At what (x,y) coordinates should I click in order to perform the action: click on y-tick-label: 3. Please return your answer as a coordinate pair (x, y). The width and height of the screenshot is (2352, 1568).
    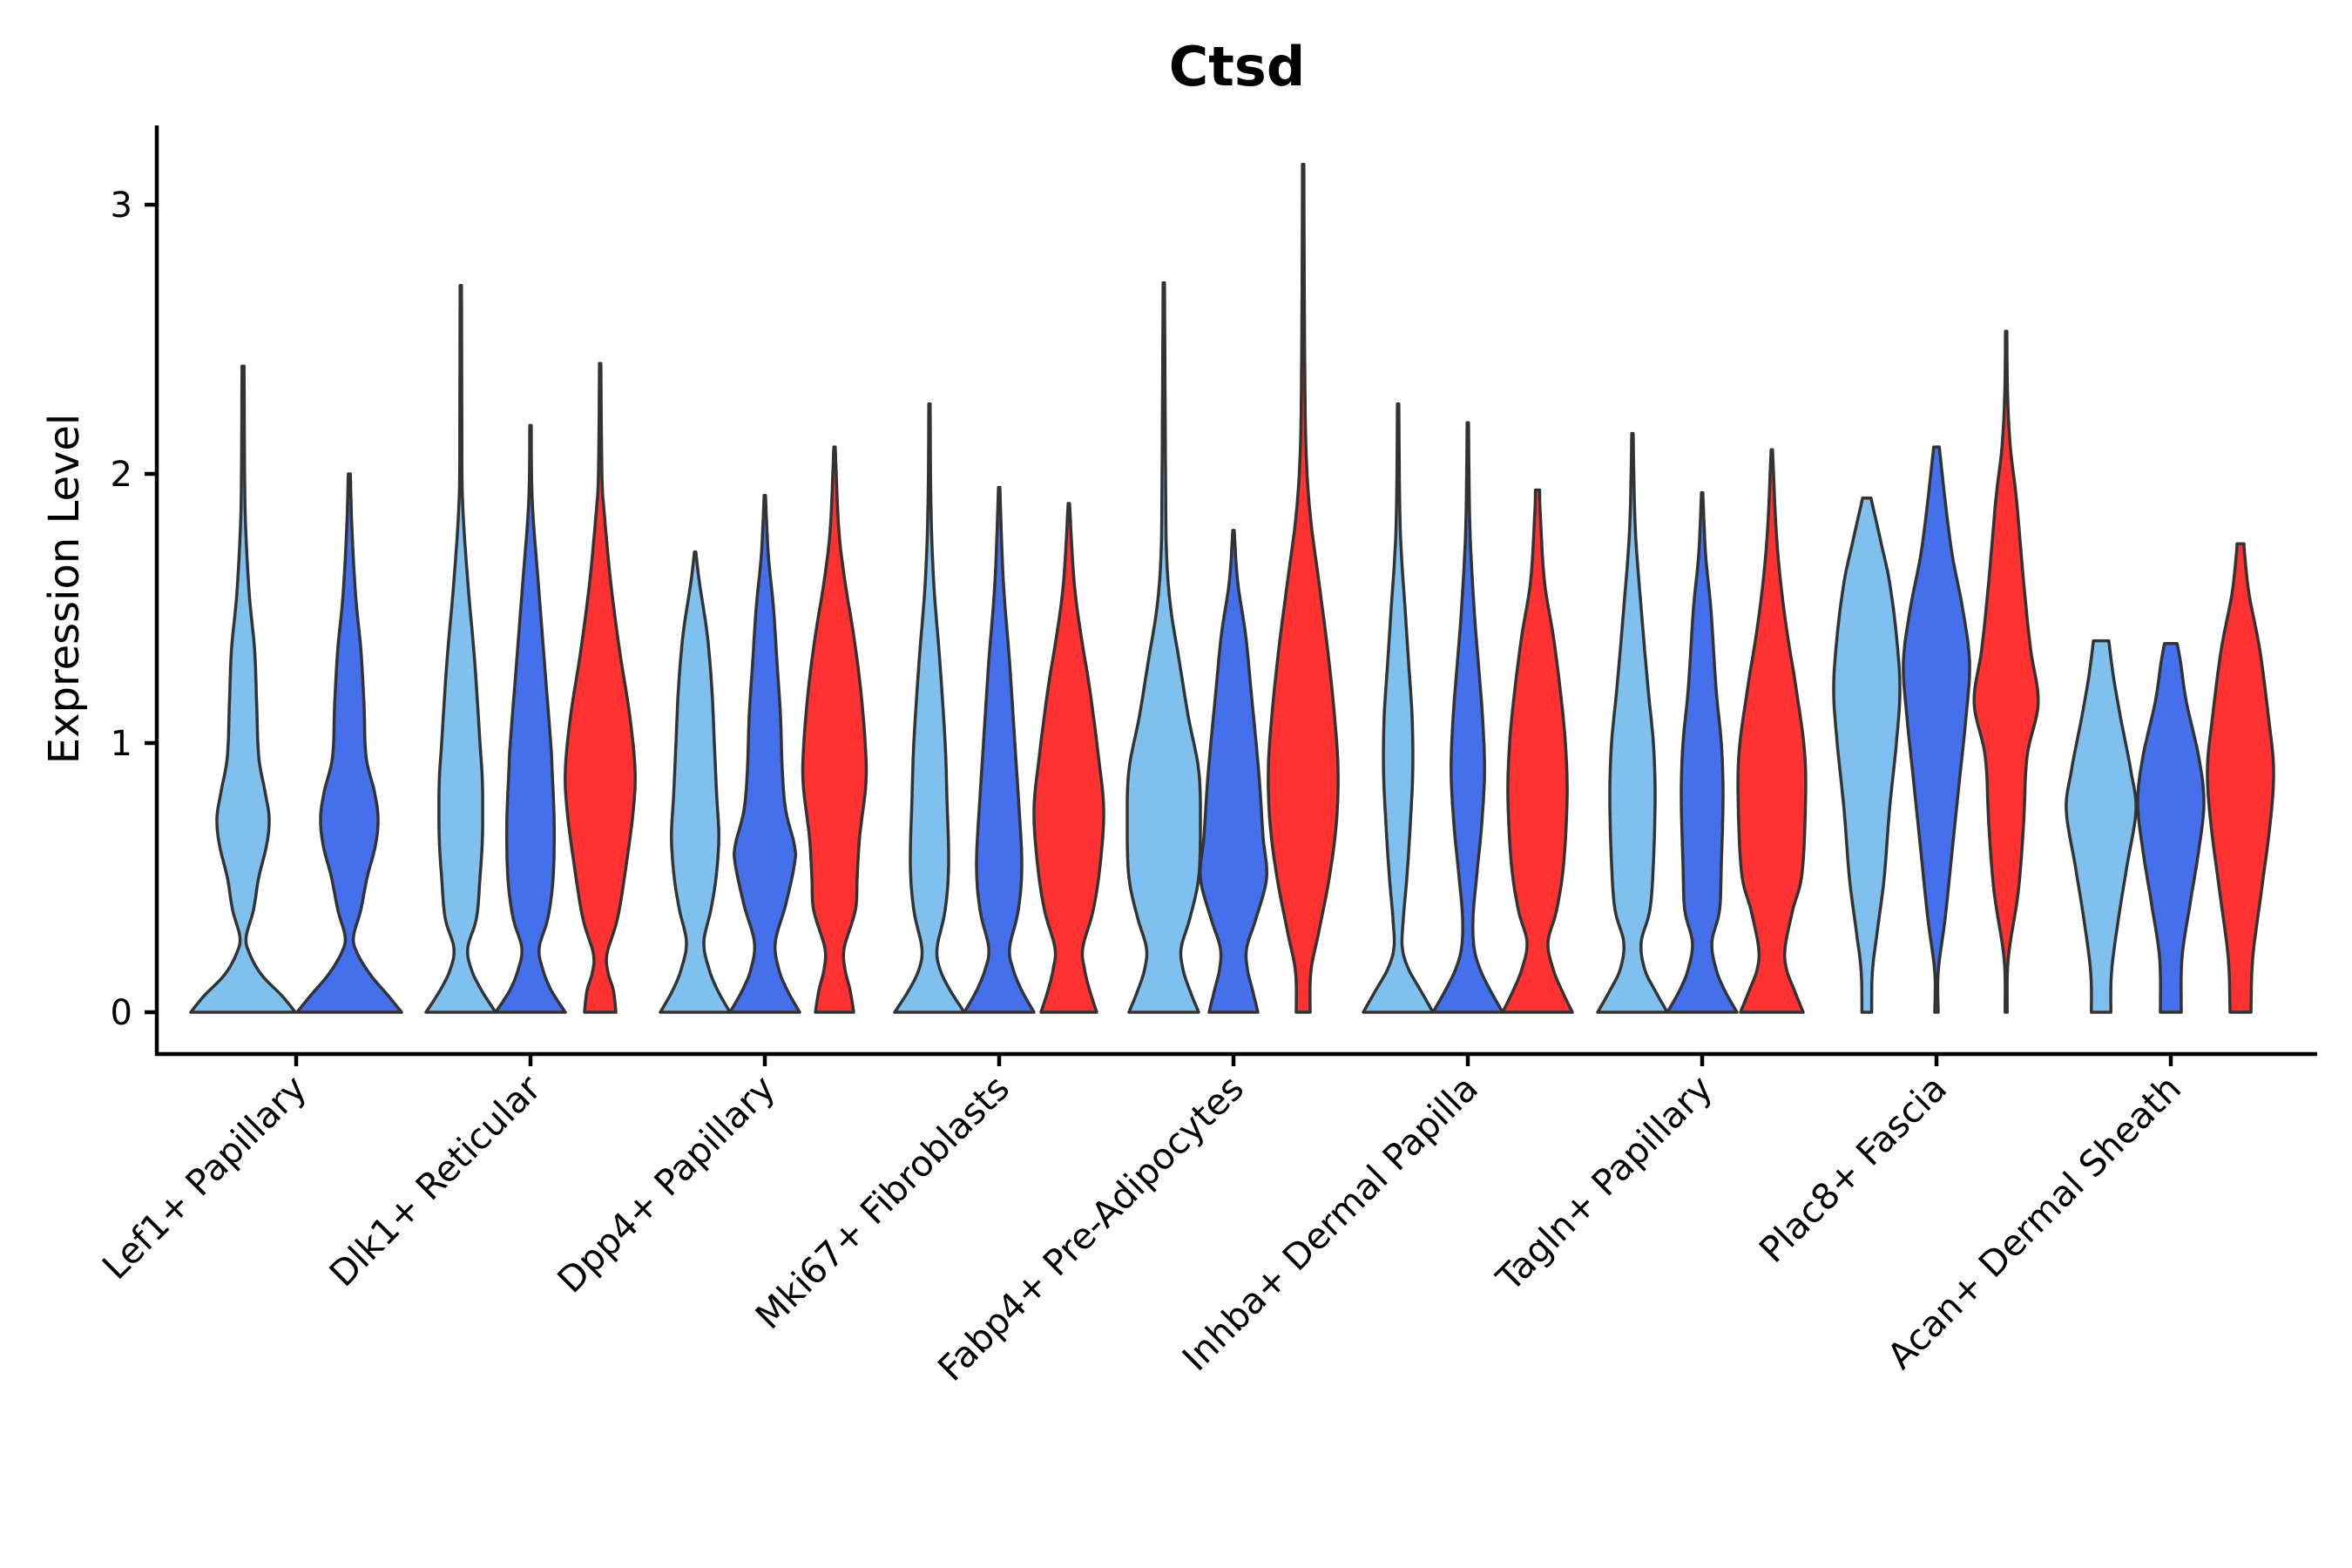
    Looking at the image, I should click on (121, 206).